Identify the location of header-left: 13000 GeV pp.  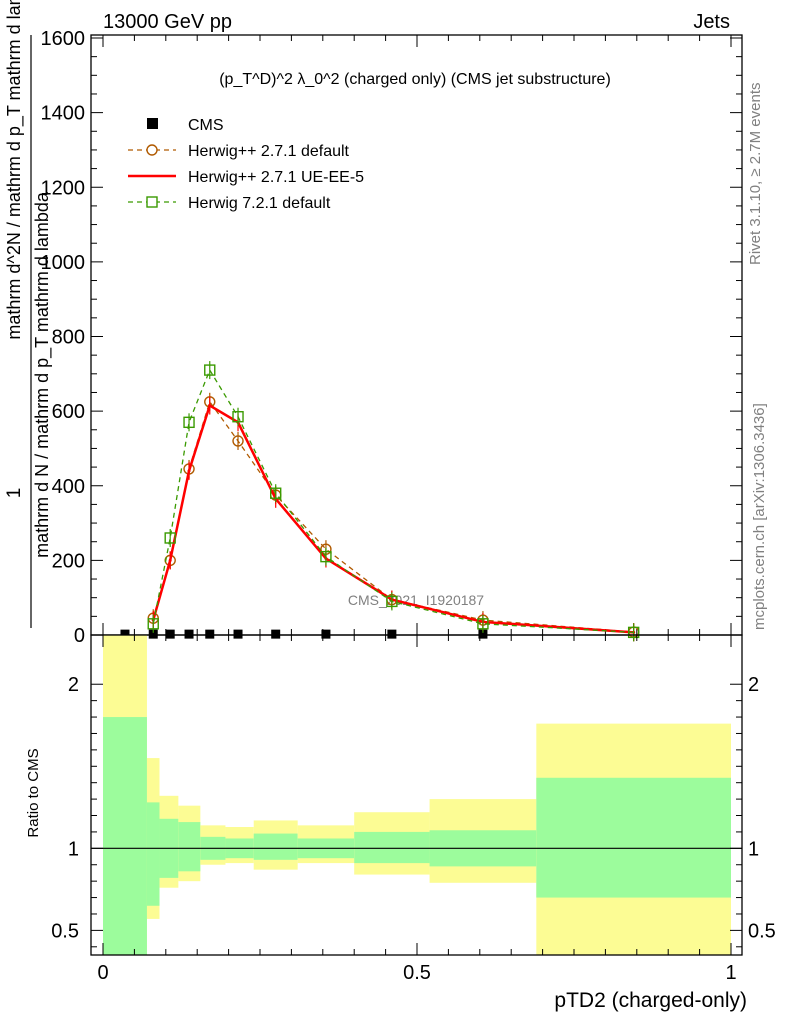
(167, 22).